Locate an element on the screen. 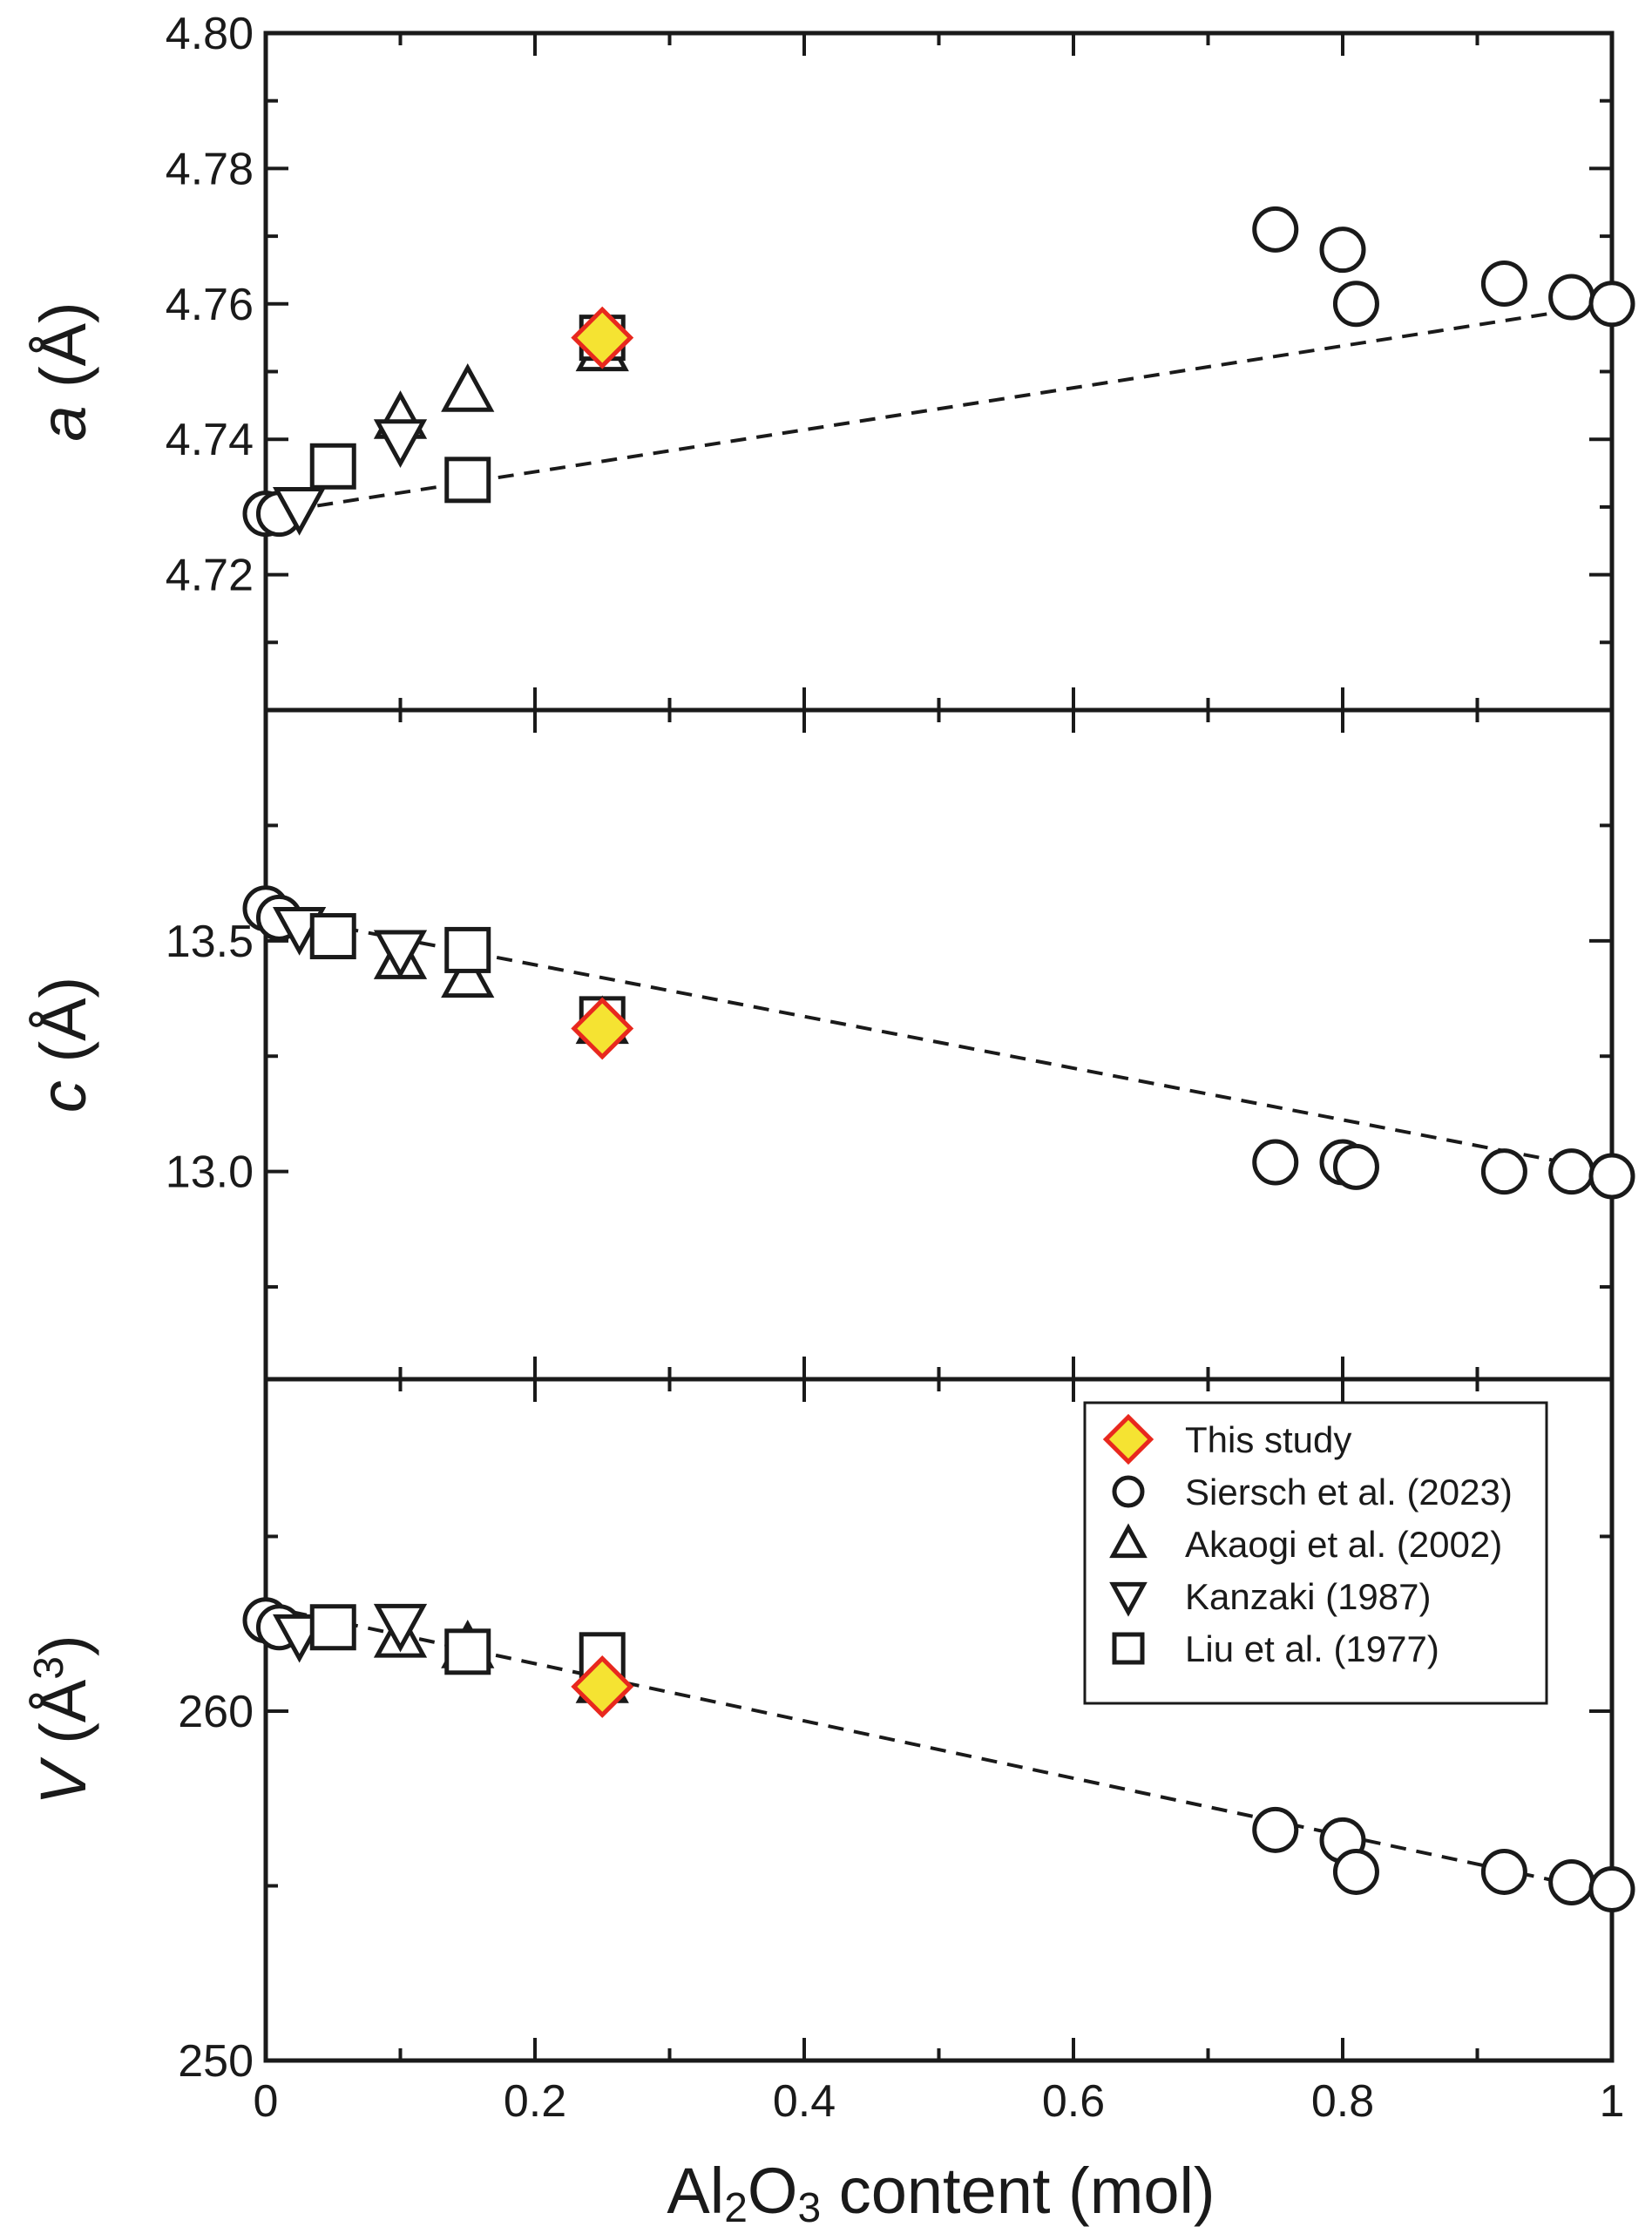 This screenshot has height=2240, width=1652. legend-entry: This study is located at coordinates (1226, 1439).